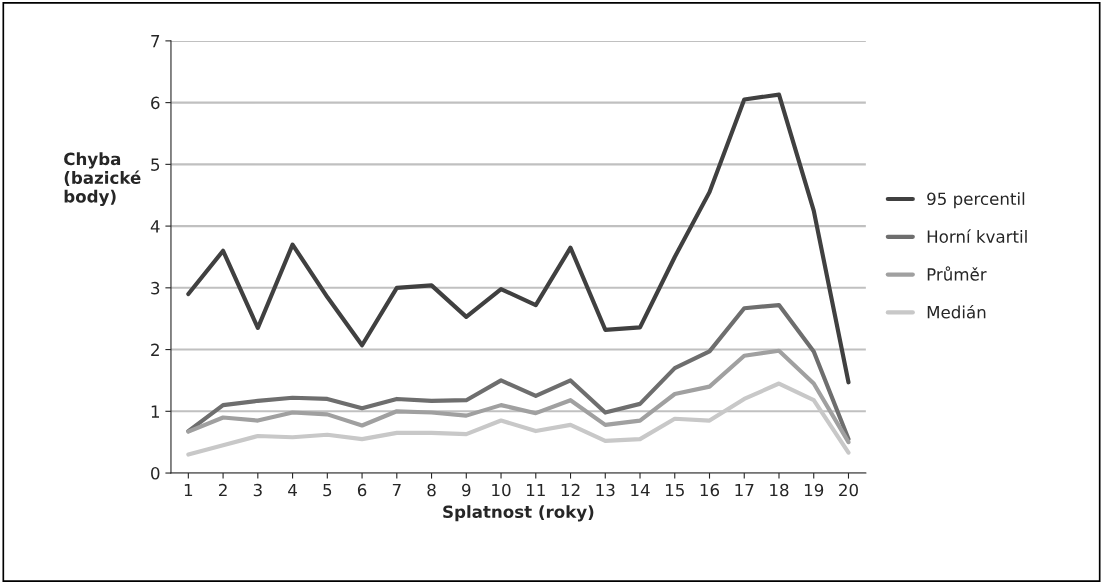 This screenshot has height=584, width=1103. What do you see at coordinates (674, 490) in the screenshot?
I see `x-tick-label: 15` at bounding box center [674, 490].